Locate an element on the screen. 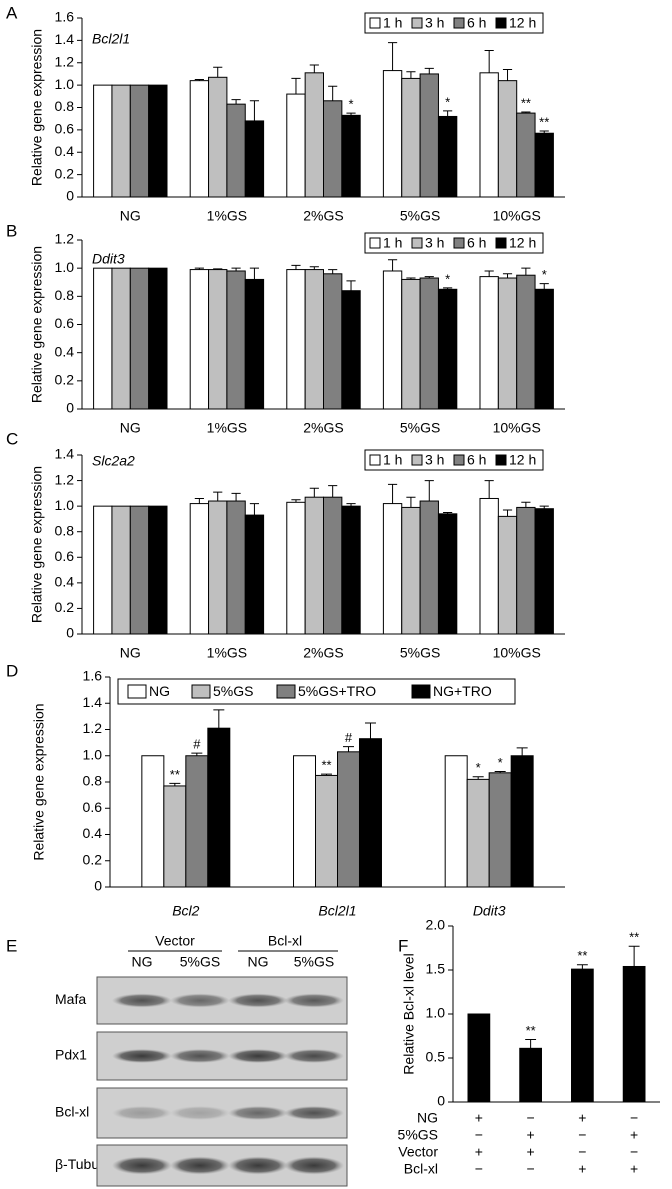  panel-label: D is located at coordinates (12, 670).